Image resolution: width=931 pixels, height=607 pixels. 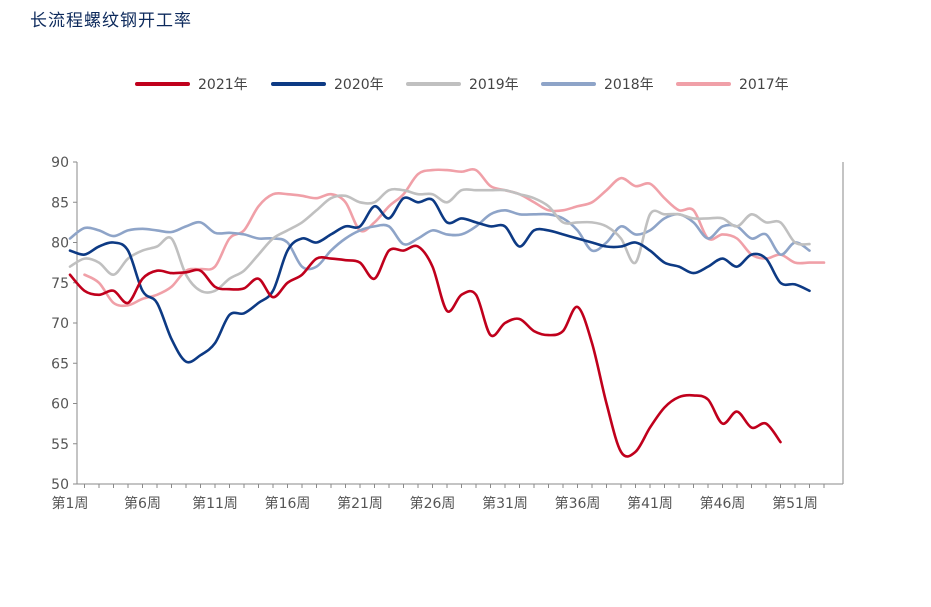 What do you see at coordinates (494, 85) in the screenshot?
I see `legend-label-2019: 2019年` at bounding box center [494, 85].